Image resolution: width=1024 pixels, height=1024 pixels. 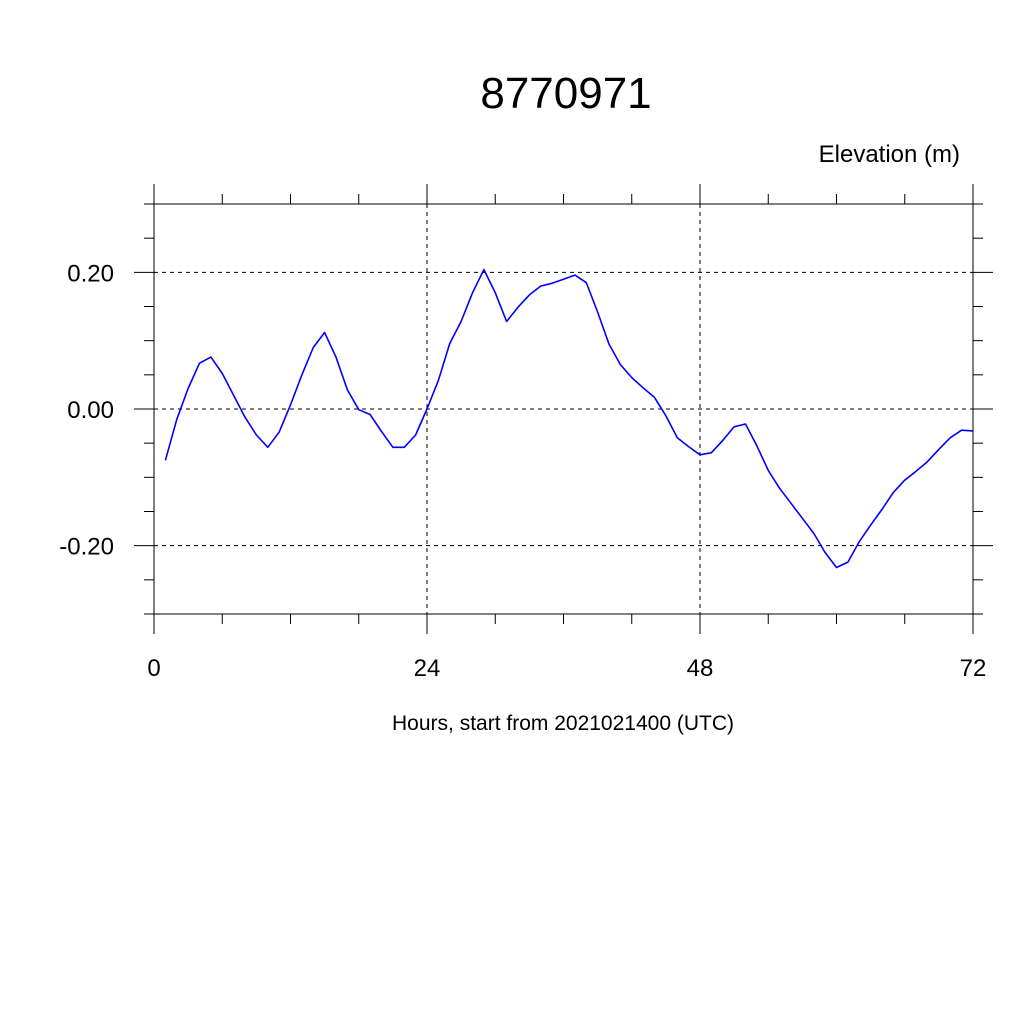 What do you see at coordinates (86, 547) in the screenshot?
I see `y-tick-label: -0.20` at bounding box center [86, 547].